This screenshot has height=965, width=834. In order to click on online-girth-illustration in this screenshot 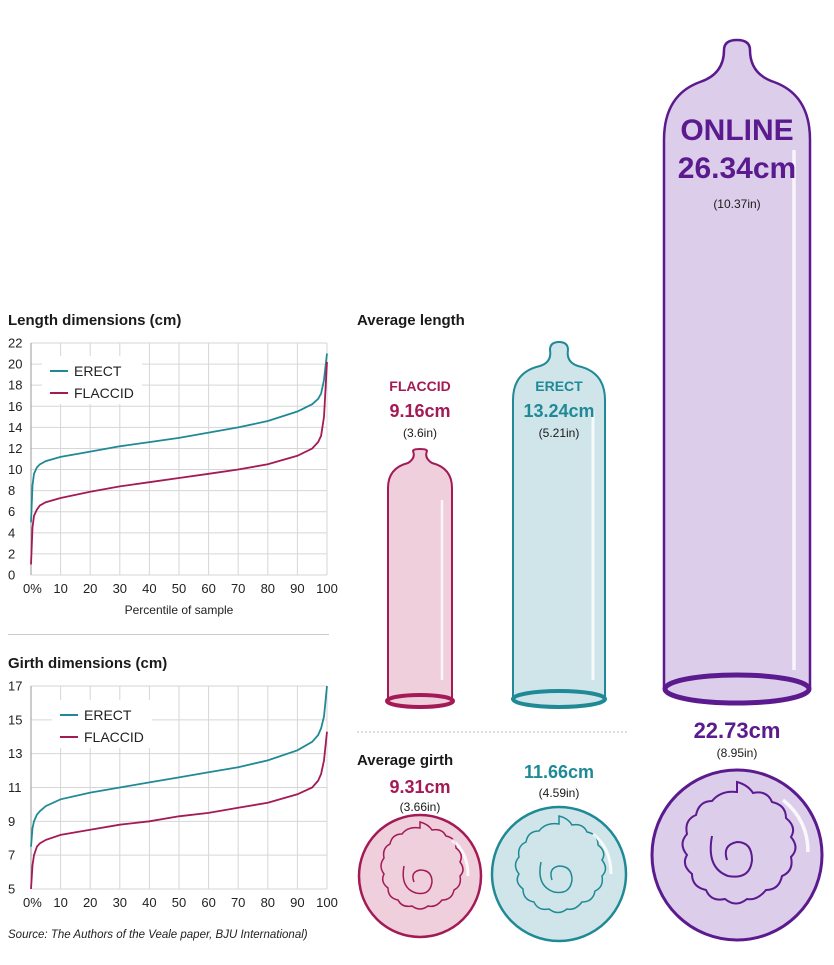, I will do `click(737, 855)`.